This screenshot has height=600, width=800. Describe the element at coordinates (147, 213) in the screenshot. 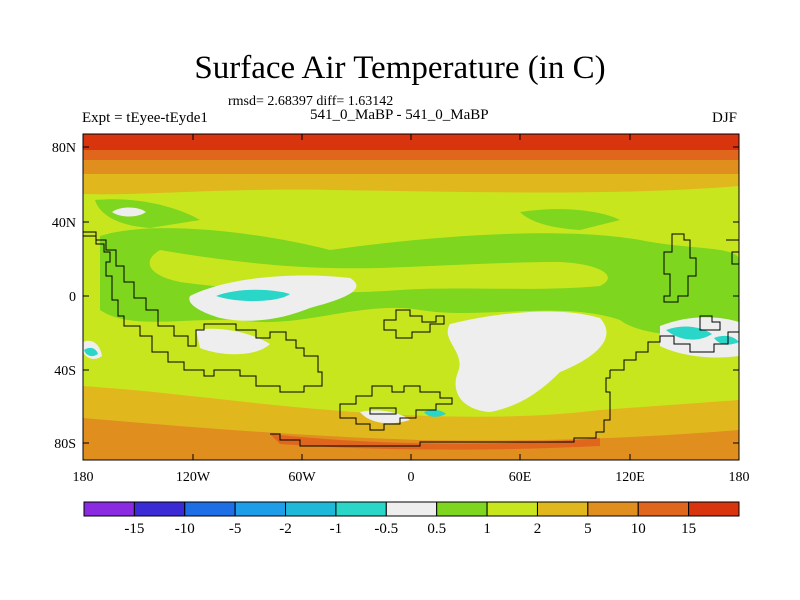

I see `field-green-north` at that location.